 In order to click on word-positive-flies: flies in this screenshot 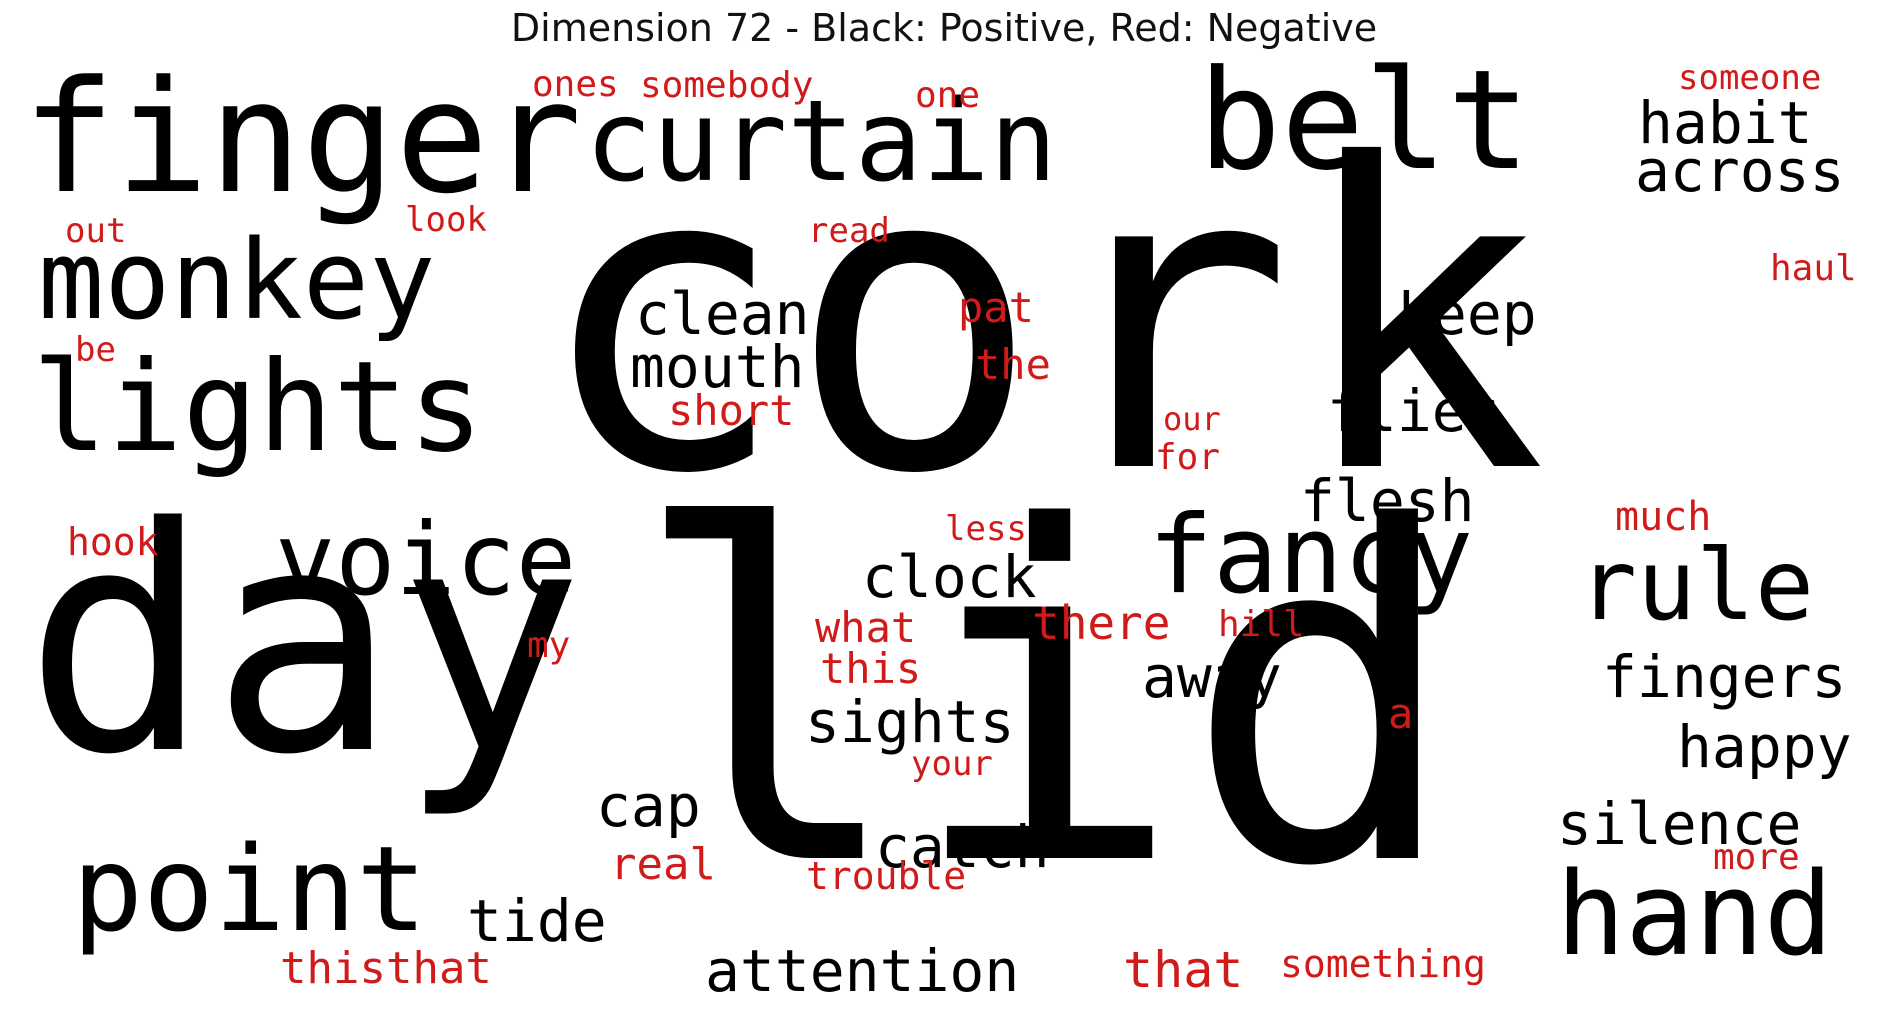, I will do `click(1414, 411)`.